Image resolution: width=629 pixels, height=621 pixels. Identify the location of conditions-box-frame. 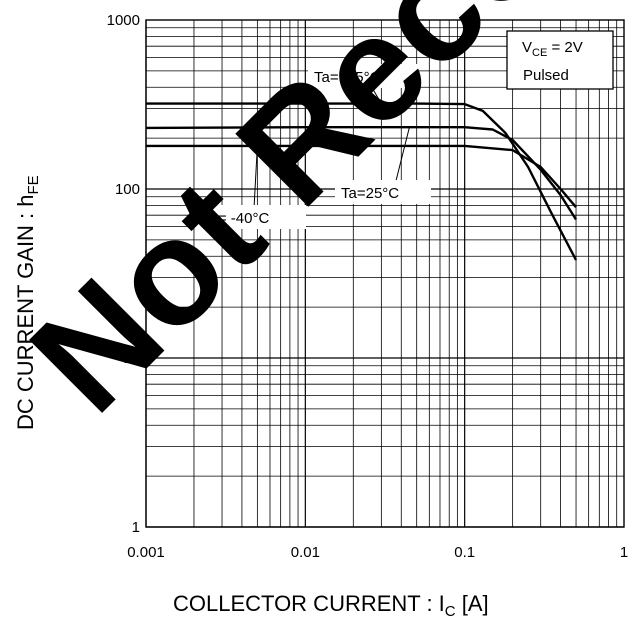
(560, 60).